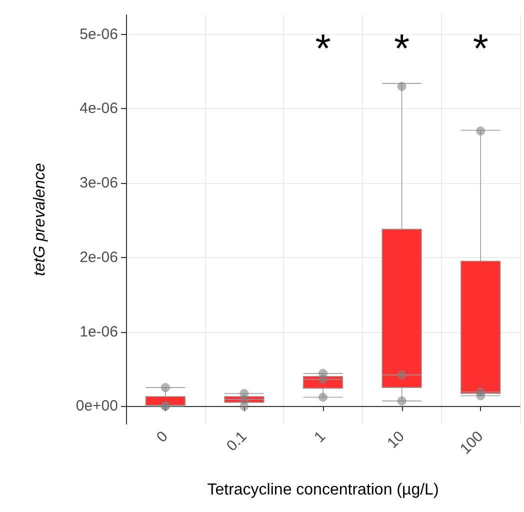 The width and height of the screenshot is (524, 512). I want to click on x-tick-label: 0, so click(162, 437).